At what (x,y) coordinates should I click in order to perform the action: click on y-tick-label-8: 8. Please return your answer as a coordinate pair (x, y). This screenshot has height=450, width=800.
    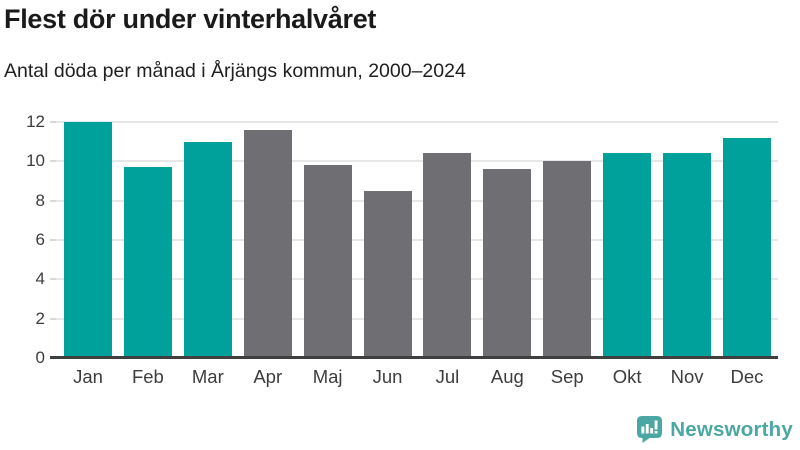
    Looking at the image, I should click on (40, 200).